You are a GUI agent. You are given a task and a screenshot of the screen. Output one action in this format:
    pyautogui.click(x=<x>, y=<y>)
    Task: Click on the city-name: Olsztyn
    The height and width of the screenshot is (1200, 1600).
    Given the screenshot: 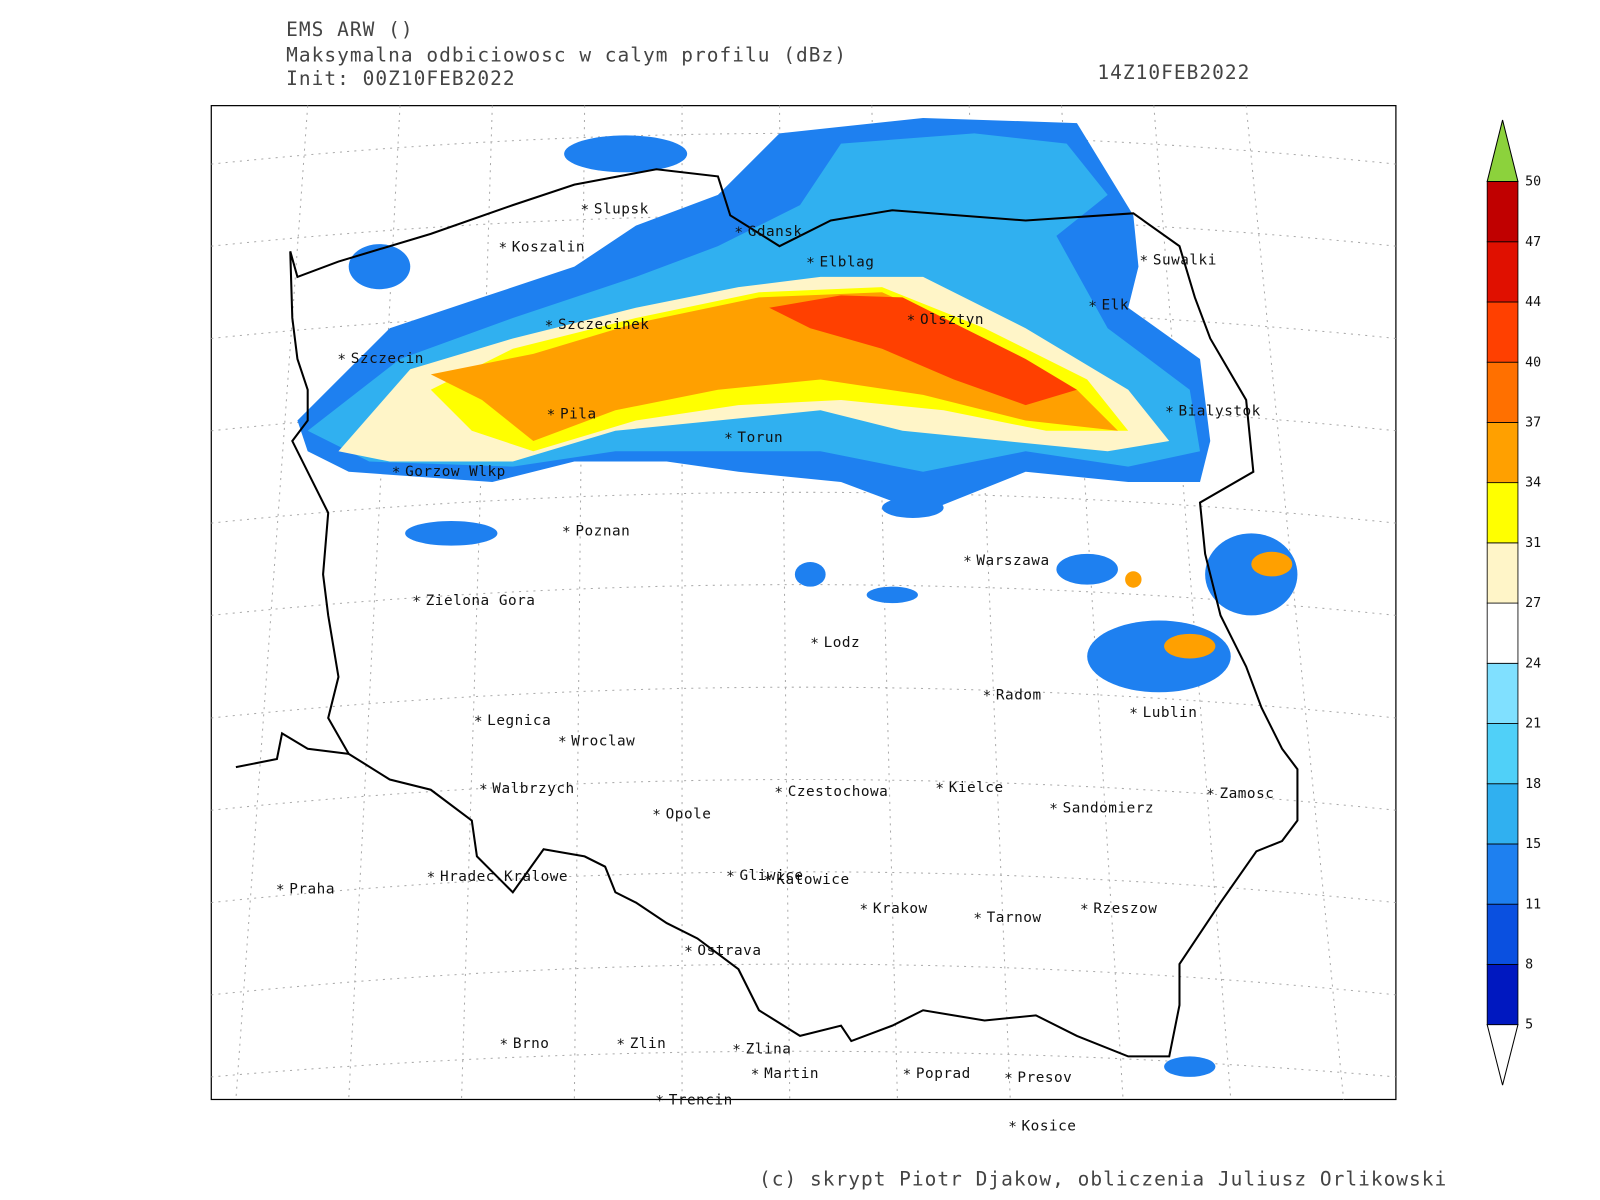 What is the action you would take?
    pyautogui.click(x=952, y=320)
    